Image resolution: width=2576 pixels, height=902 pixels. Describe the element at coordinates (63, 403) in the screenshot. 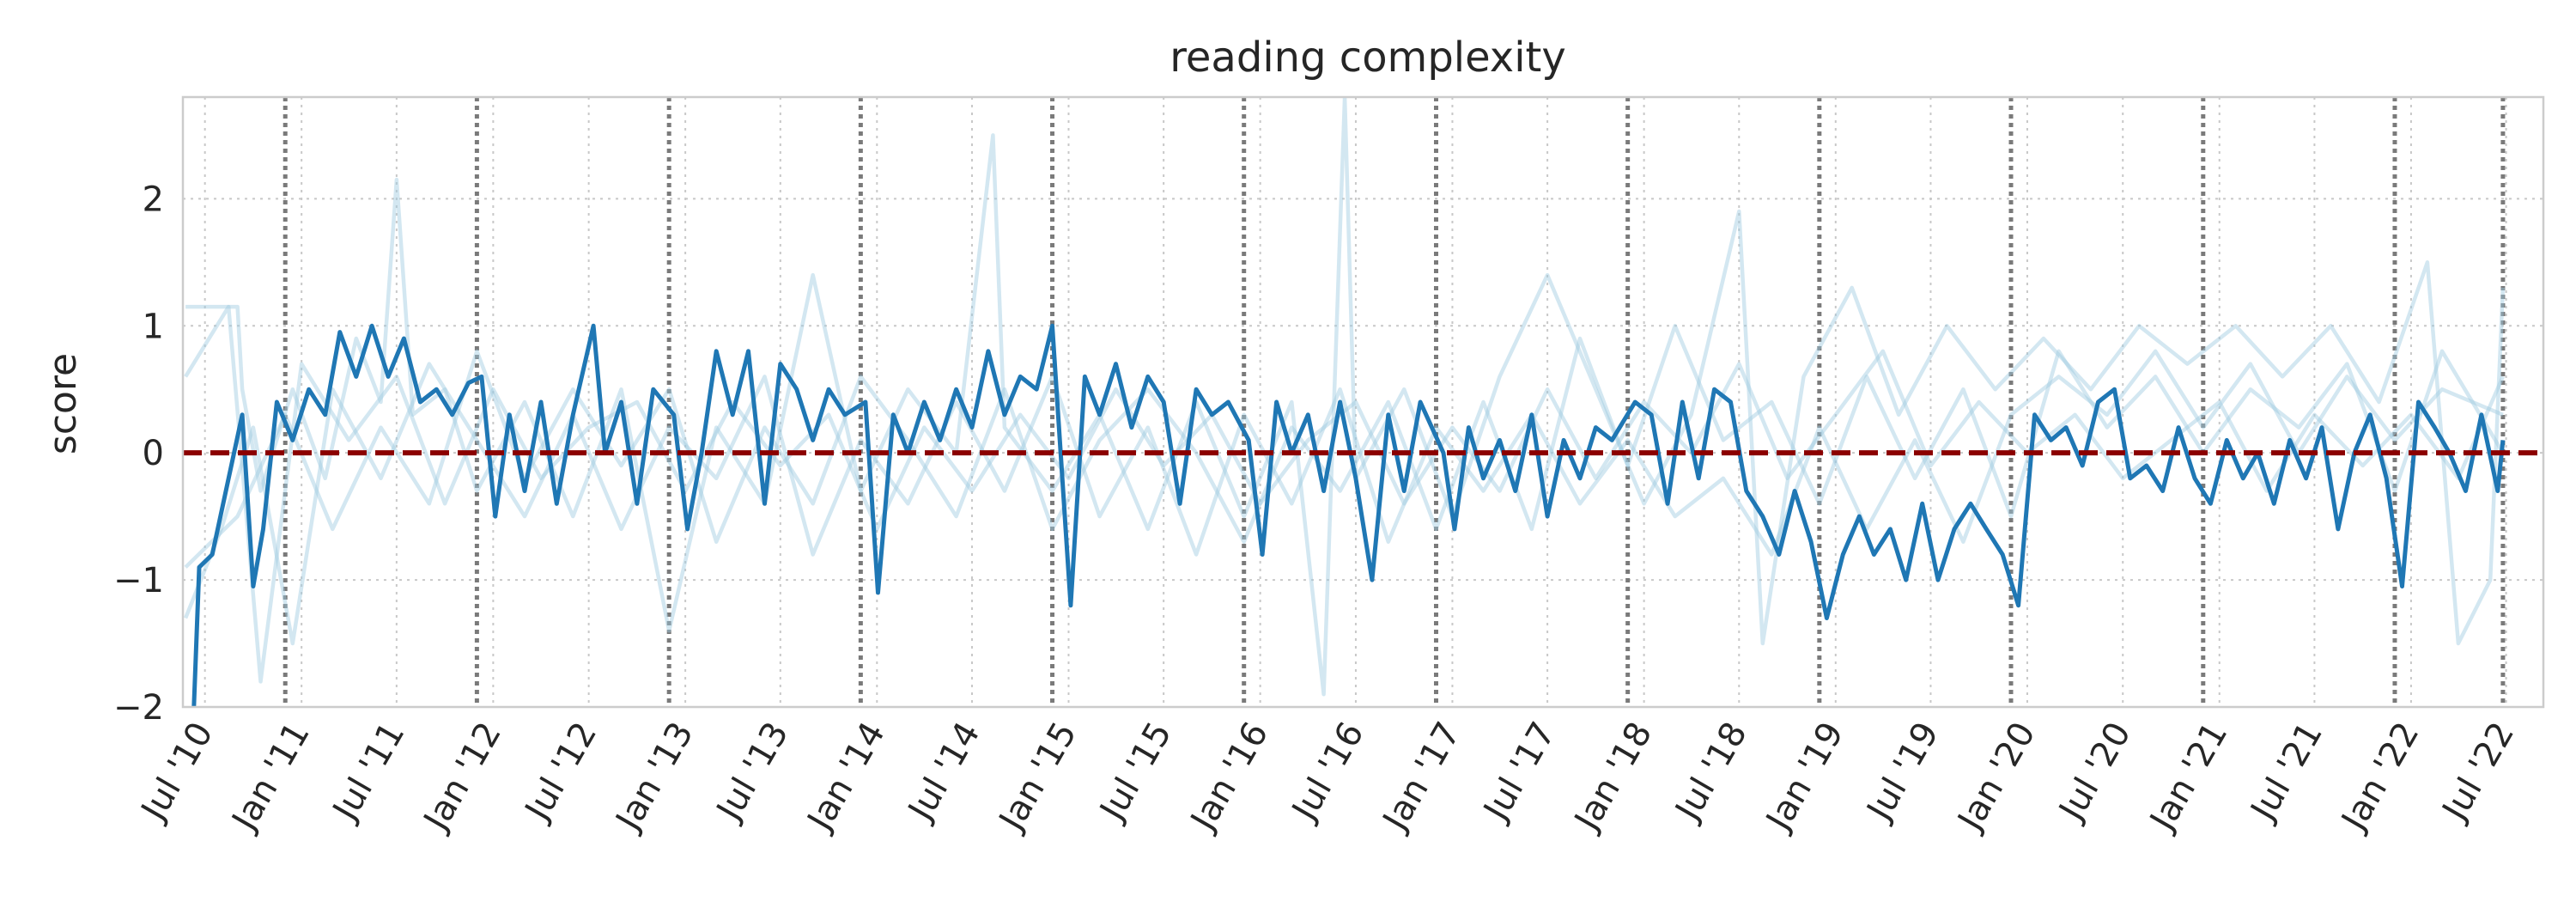

I see `y-axis-label: score` at that location.